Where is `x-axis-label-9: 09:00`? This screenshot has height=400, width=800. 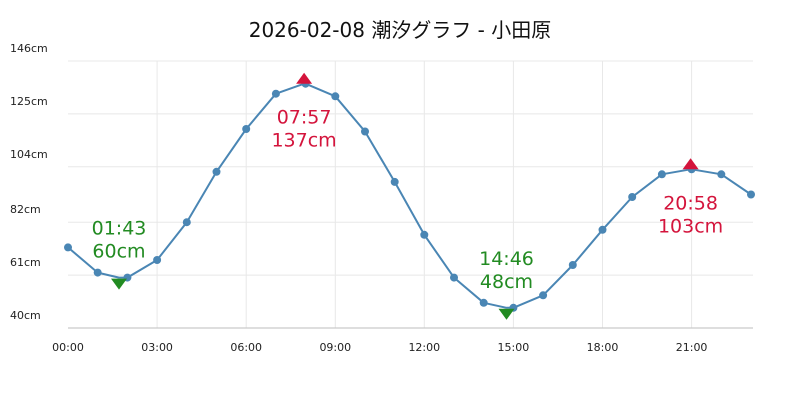
x-axis-label-9: 09:00 is located at coordinates (335, 347).